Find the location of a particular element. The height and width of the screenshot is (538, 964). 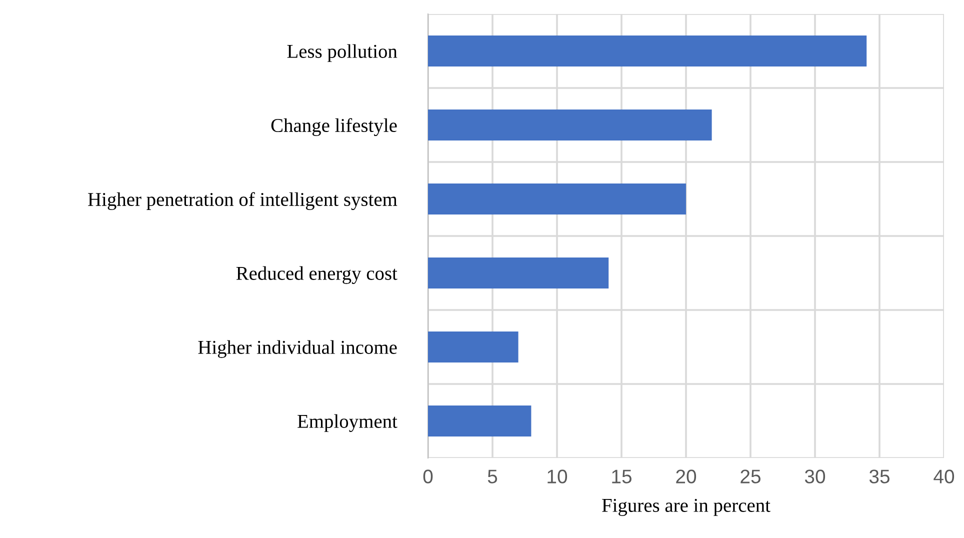

x-tick-label: 25 is located at coordinates (750, 477).